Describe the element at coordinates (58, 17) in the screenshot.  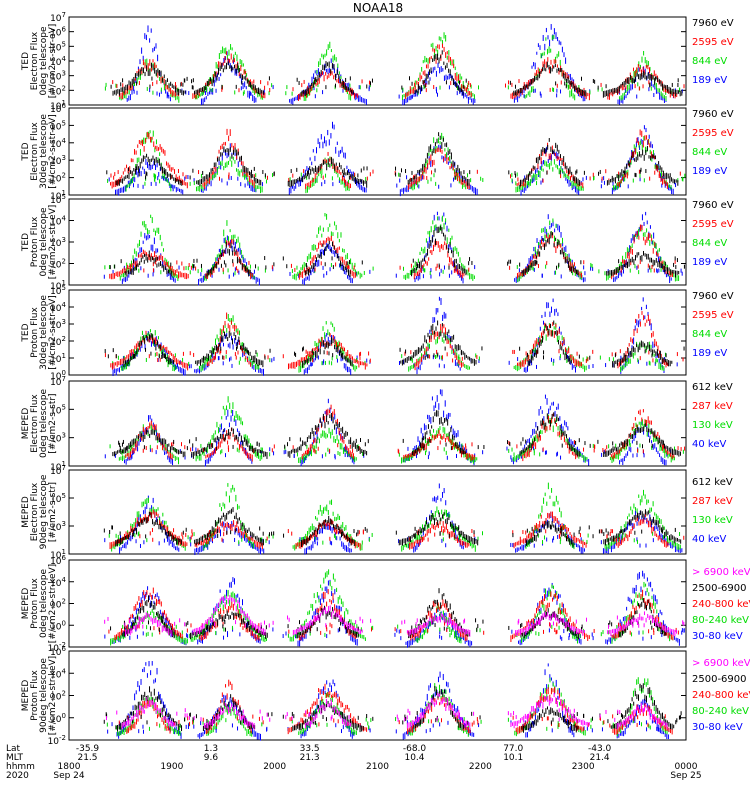
I see `y-tick-label: 107` at that location.